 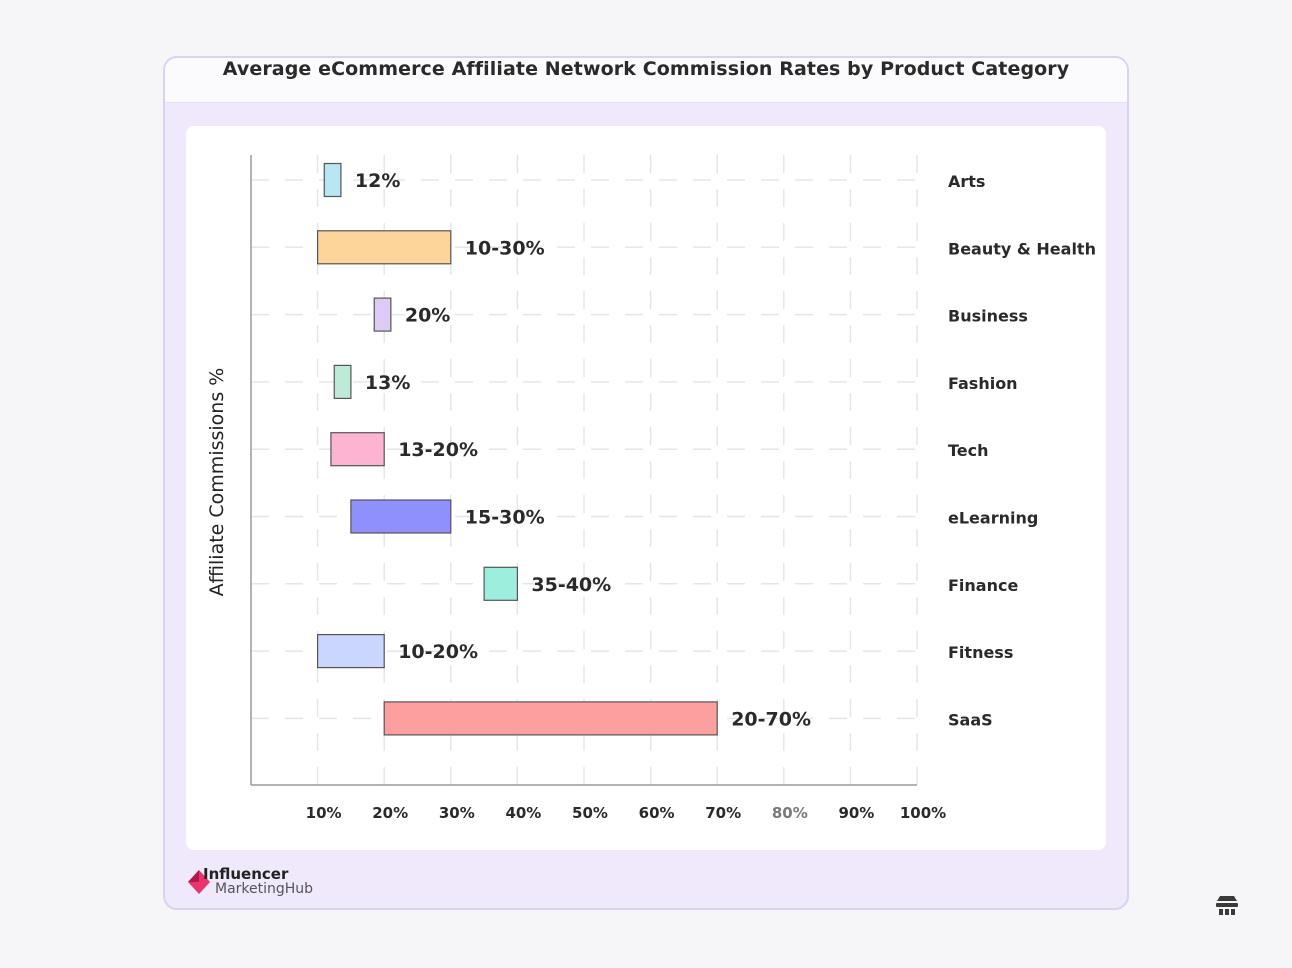 I want to click on category-label: SaaS, so click(x=970, y=719).